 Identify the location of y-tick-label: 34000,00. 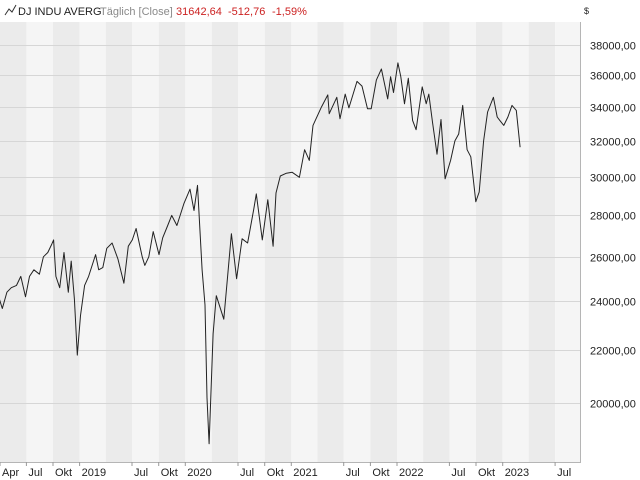
(613, 109).